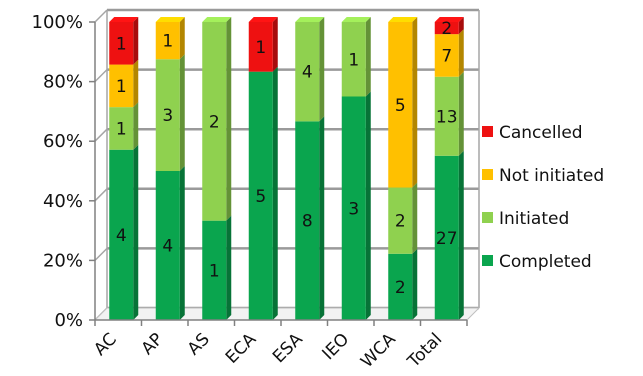  I want to click on x-tick-label: AC, so click(105, 344).